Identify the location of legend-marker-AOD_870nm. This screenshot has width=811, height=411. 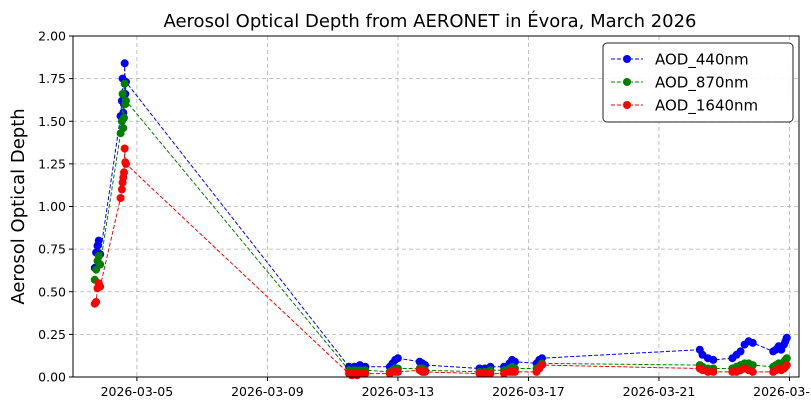
(627, 82).